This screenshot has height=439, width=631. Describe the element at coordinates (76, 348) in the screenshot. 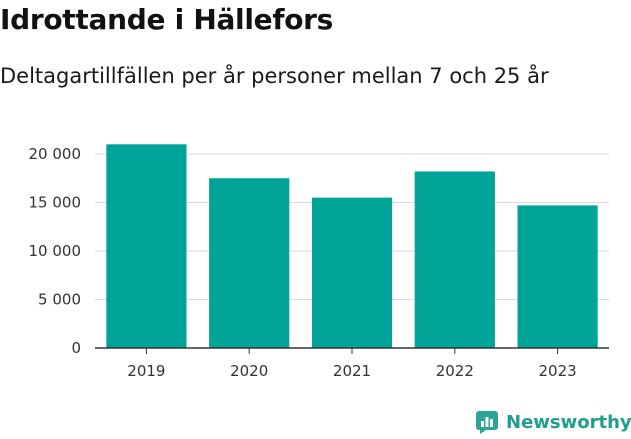

I see `y-tick-label: 0` at that location.